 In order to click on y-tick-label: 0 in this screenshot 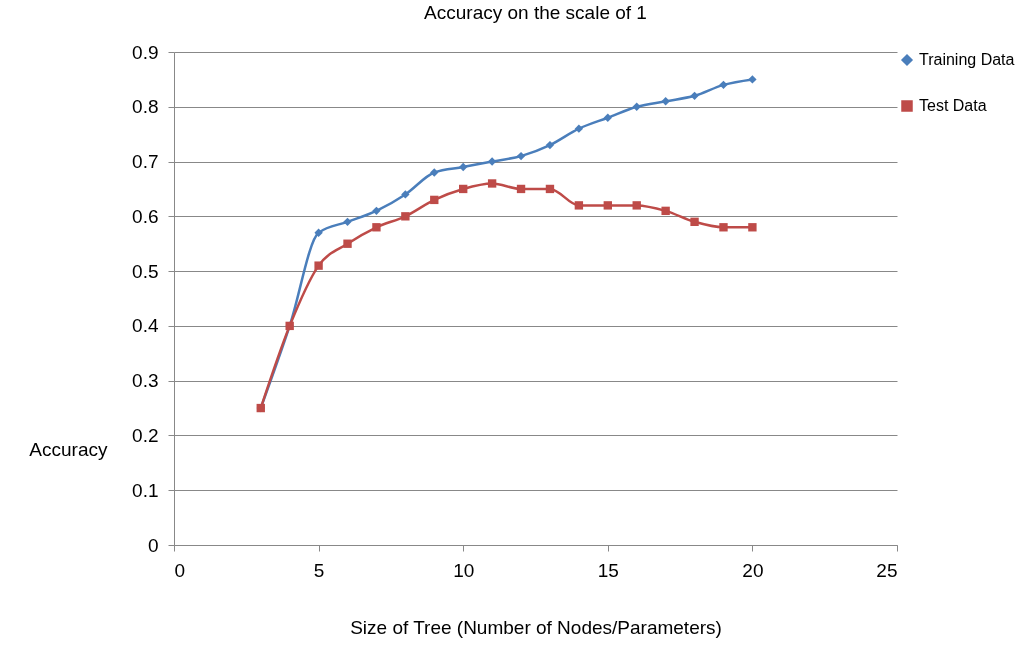, I will do `click(153, 545)`.